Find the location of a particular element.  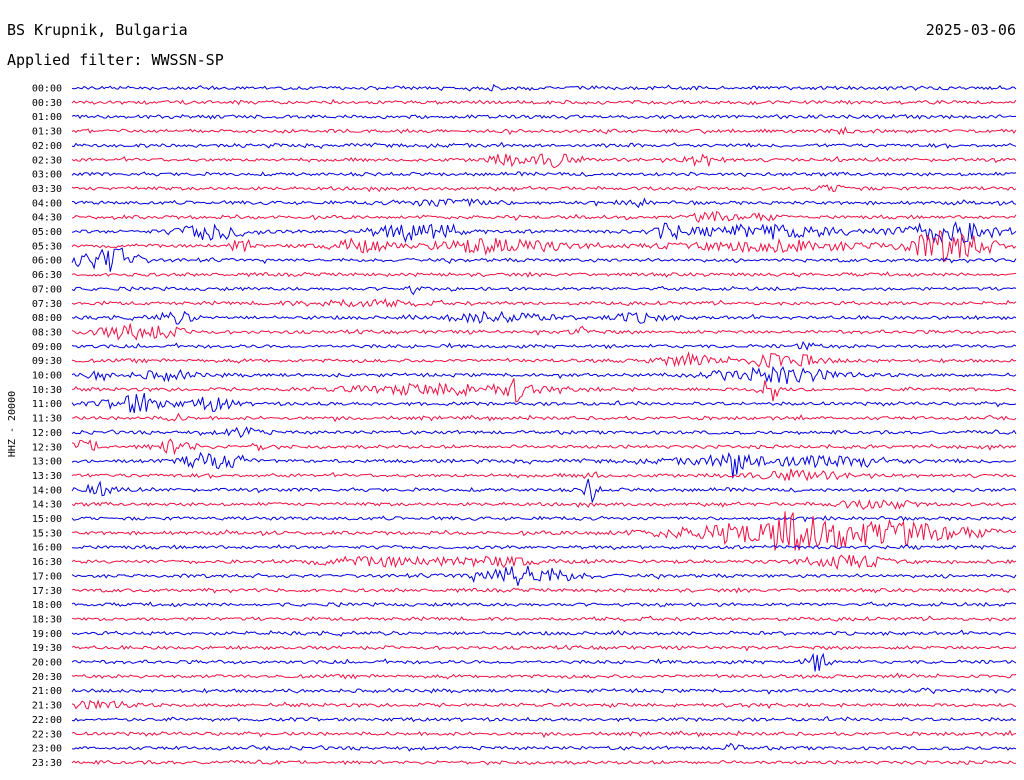

time-tick-label: 09:00 is located at coordinates (47, 347).